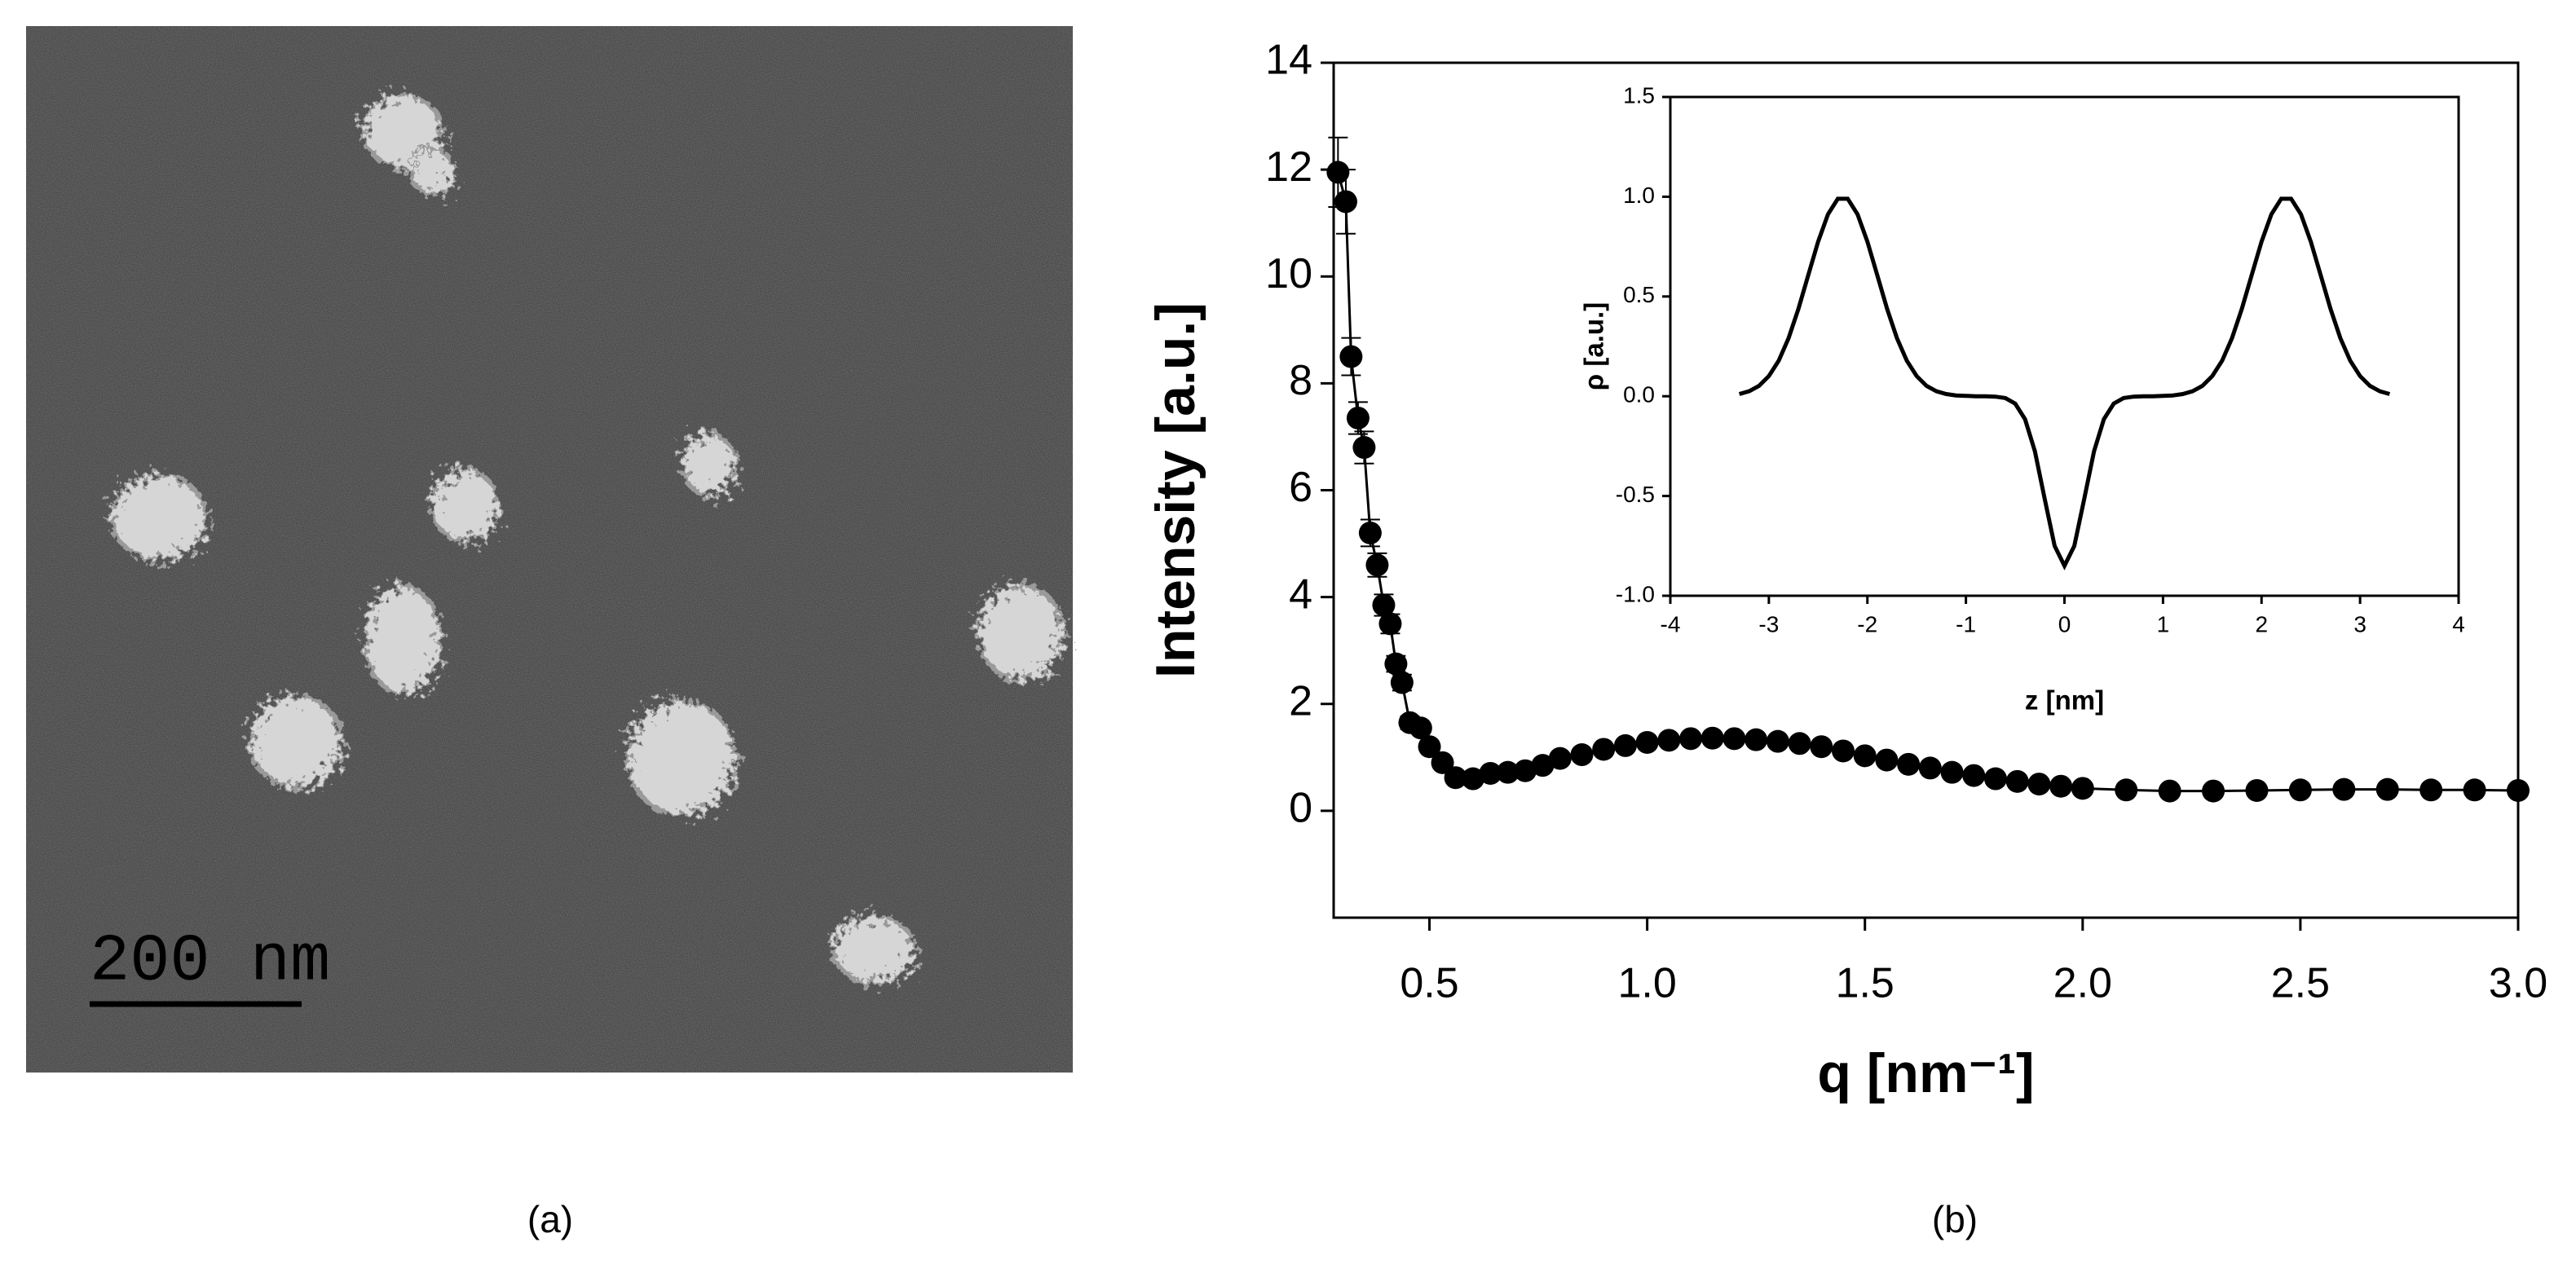  What do you see at coordinates (2064, 383) in the screenshot?
I see `data-line` at bounding box center [2064, 383].